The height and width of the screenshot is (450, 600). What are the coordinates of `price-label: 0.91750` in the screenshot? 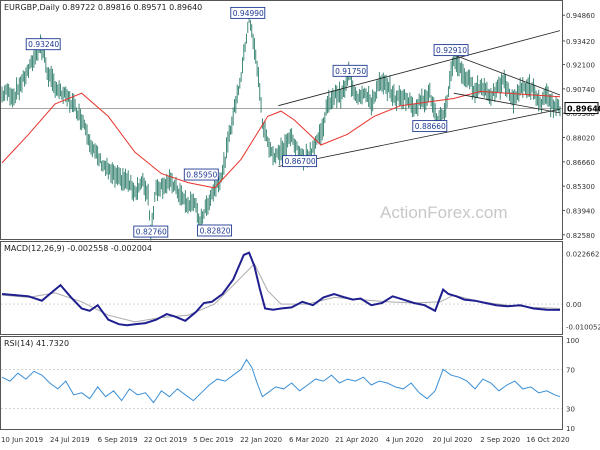 It's located at (350, 71).